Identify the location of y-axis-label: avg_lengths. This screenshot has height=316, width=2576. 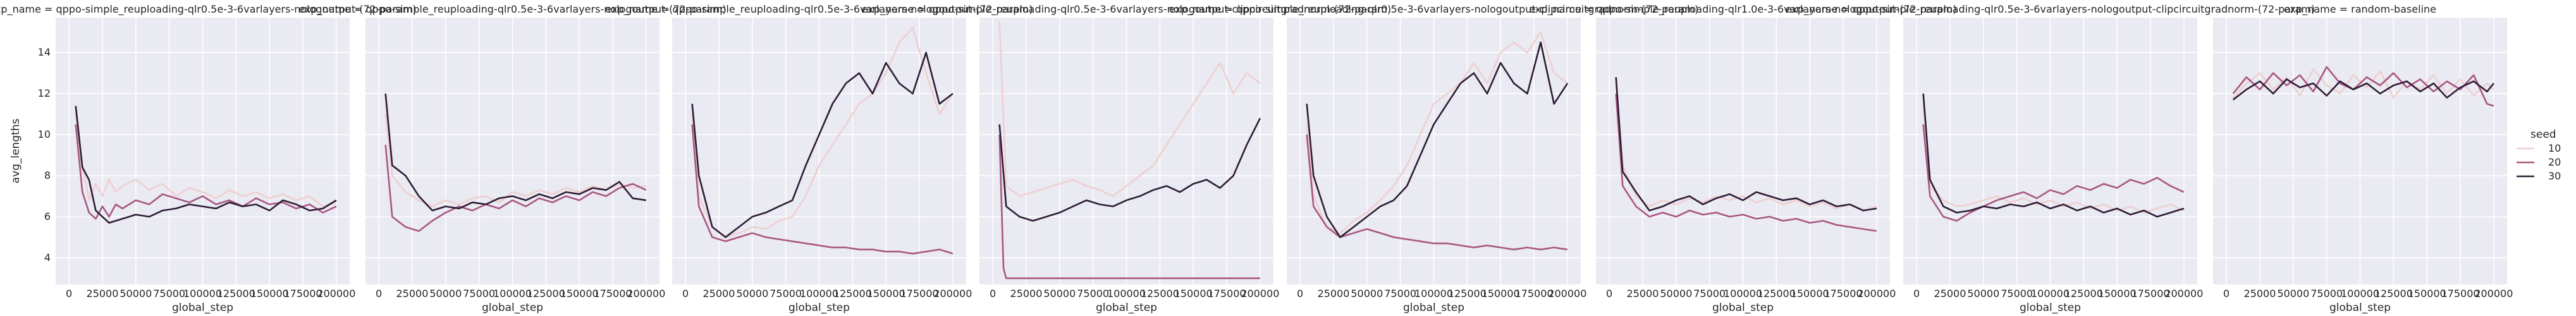
(15, 150).